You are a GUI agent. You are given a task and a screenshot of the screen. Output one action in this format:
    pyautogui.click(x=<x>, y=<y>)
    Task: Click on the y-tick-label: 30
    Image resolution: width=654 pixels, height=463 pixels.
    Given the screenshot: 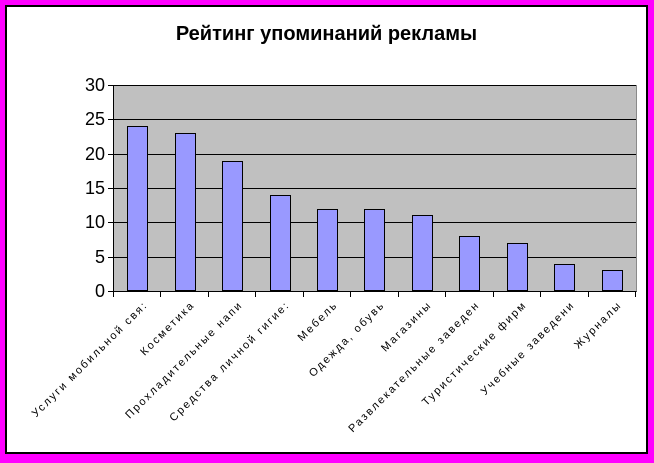 What is the action you would take?
    pyautogui.click(x=94, y=85)
    